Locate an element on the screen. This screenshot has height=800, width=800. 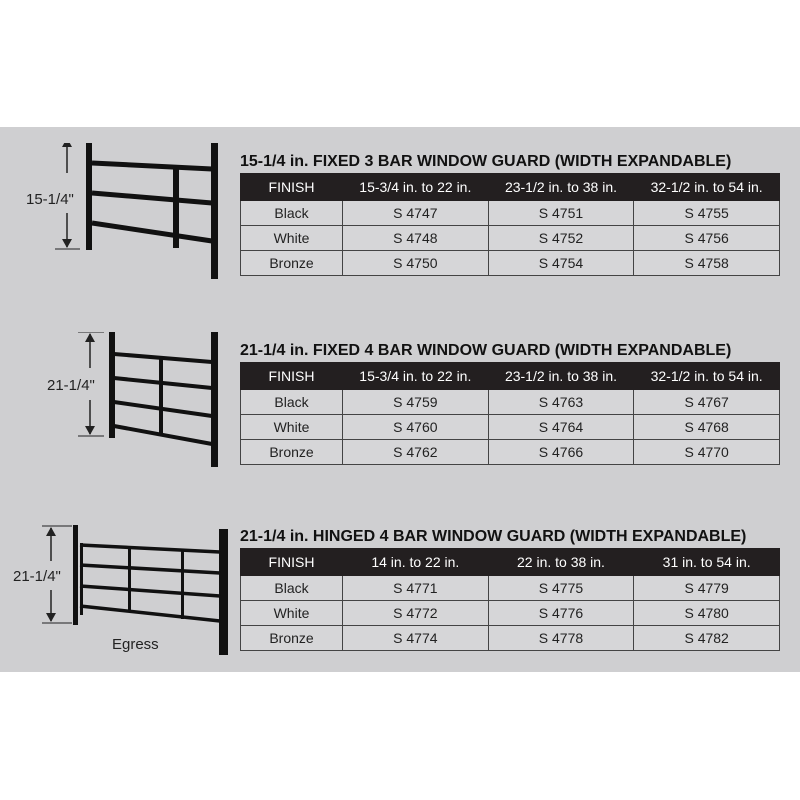
column-header: 14 in. to 22 in. is located at coordinates (415, 562).